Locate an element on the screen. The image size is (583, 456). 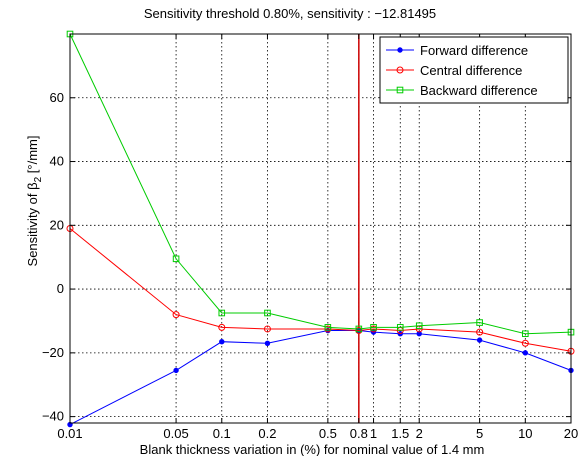
x-tick-label: 0.1 is located at coordinates (222, 433).